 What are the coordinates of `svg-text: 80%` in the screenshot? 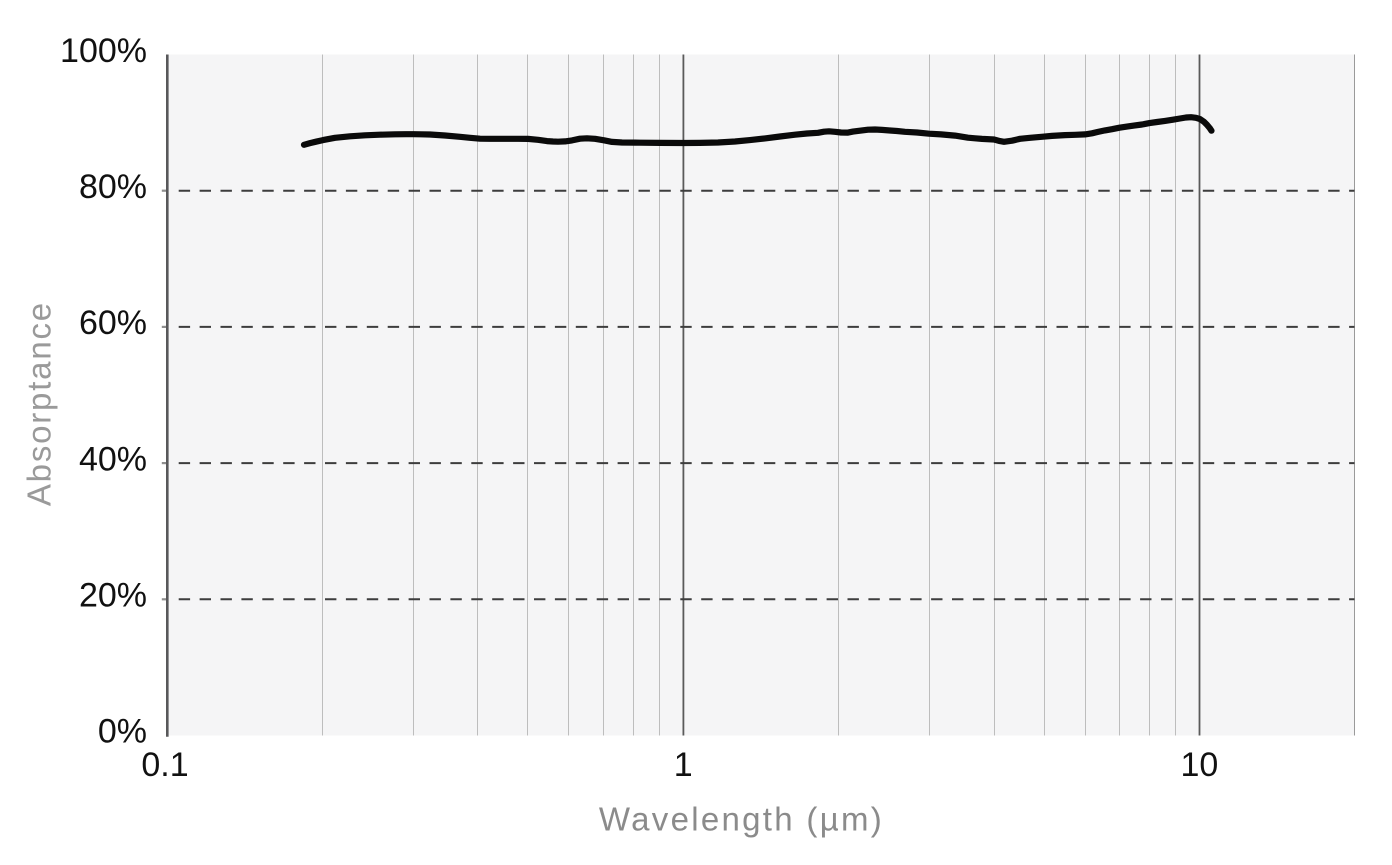 It's located at (113, 187).